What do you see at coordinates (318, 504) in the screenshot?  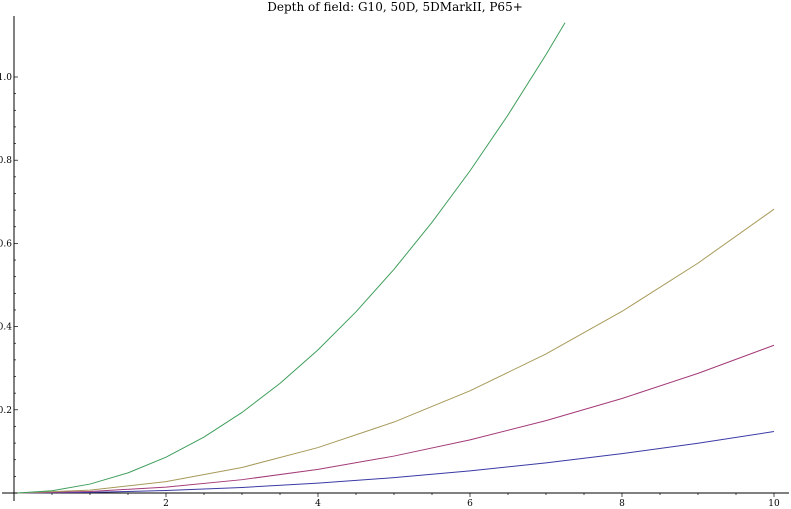 I see `x-tick-label: 4` at bounding box center [318, 504].